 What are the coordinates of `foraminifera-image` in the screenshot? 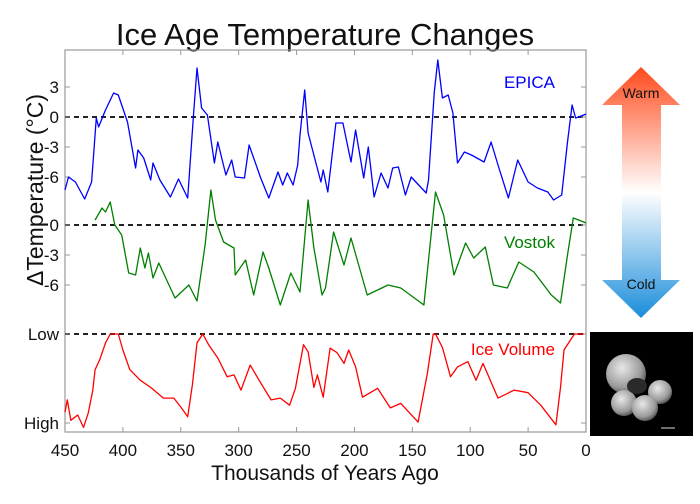 It's located at (641, 384).